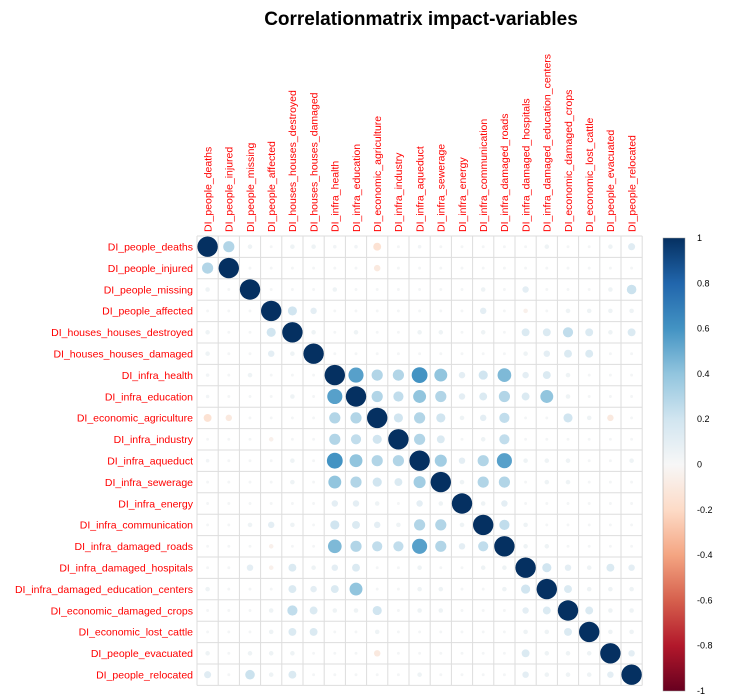  I want to click on column-label: DI_economic_damaged_crops, so click(569, 161).